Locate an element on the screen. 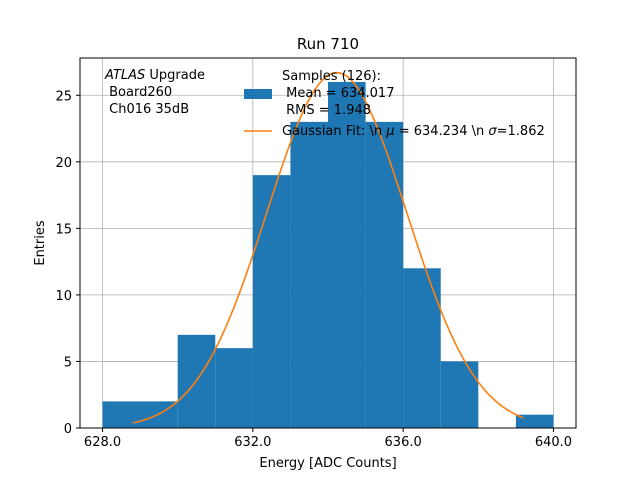 The image size is (640, 480). y-tick-label: 0 is located at coordinates (68, 429).